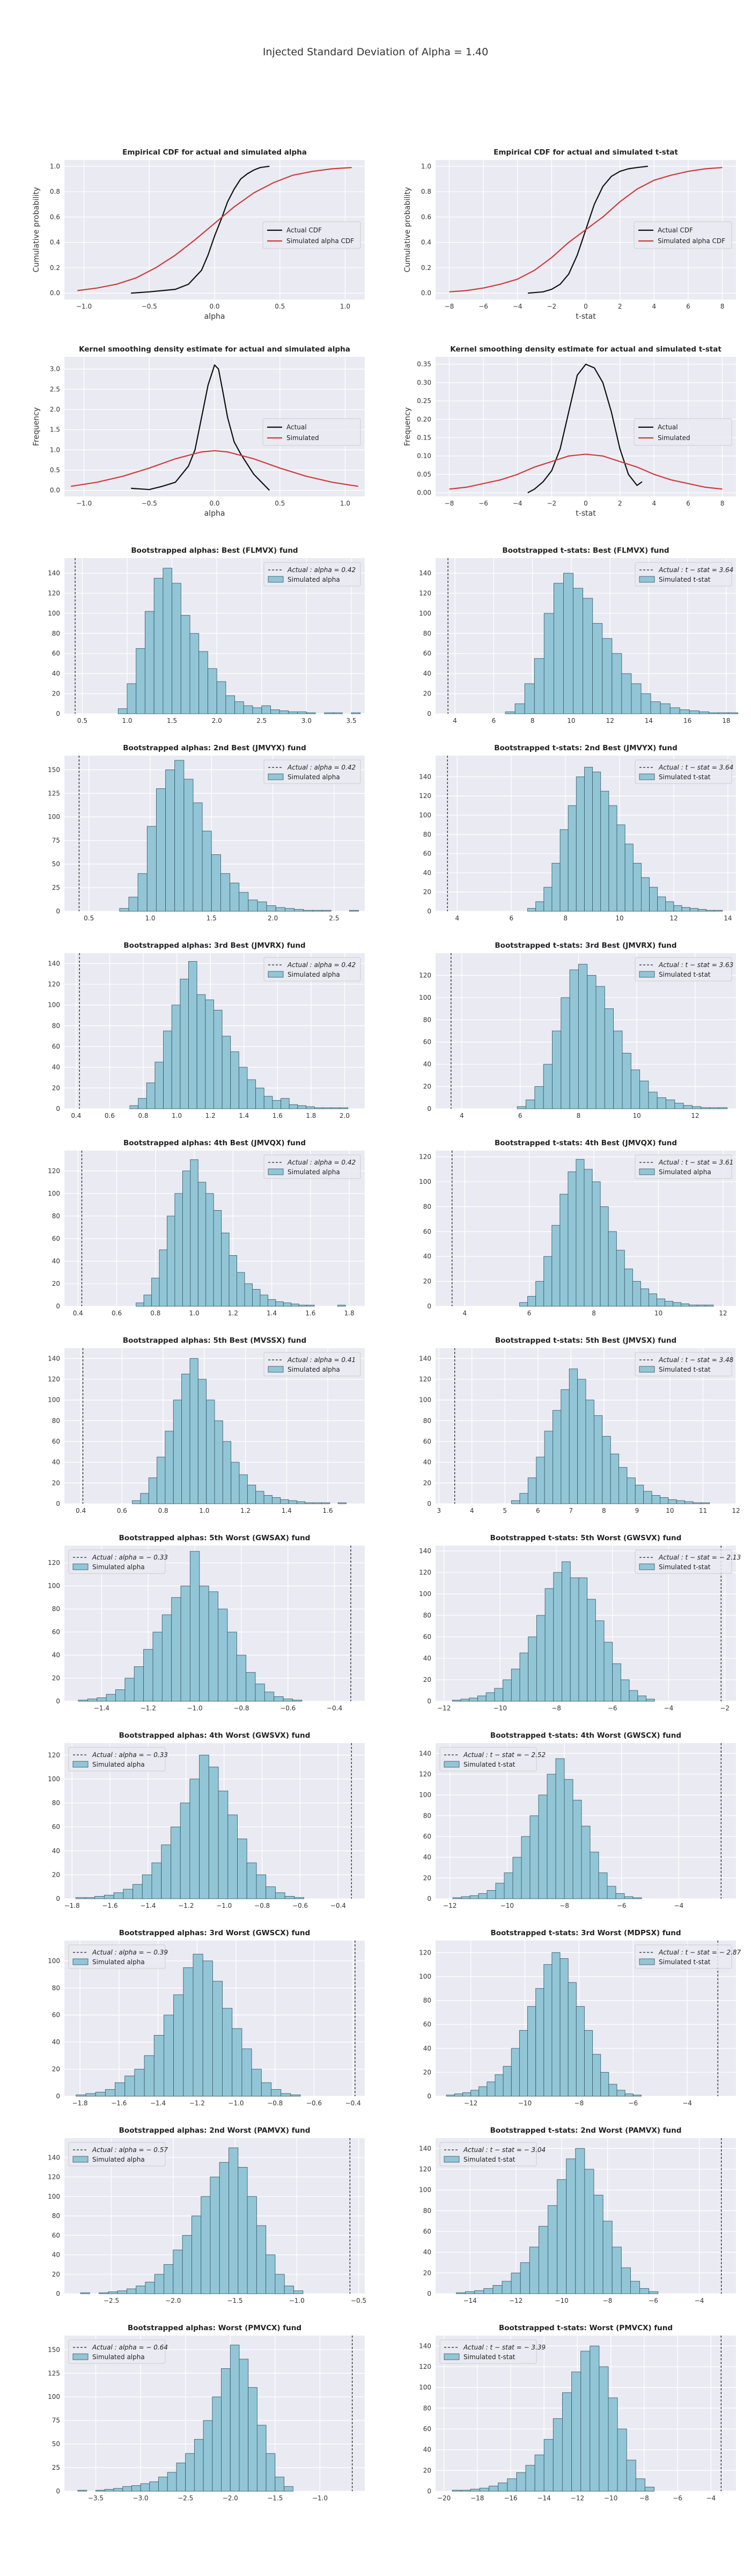 This screenshot has height=2576, width=751. Describe the element at coordinates (186, 1905) in the screenshot. I see `x-tick-label: −1.2` at that location.